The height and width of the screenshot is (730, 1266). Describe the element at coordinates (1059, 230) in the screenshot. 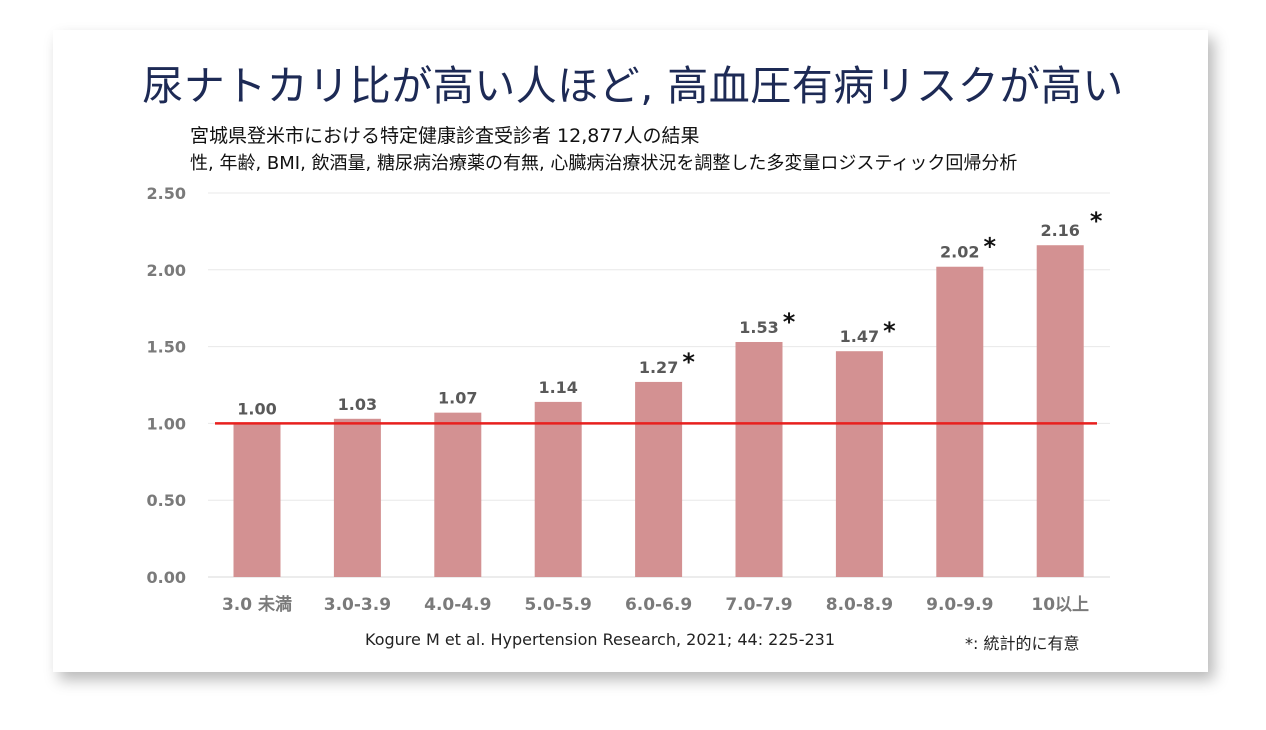

I see `data-label: 2.16` at that location.